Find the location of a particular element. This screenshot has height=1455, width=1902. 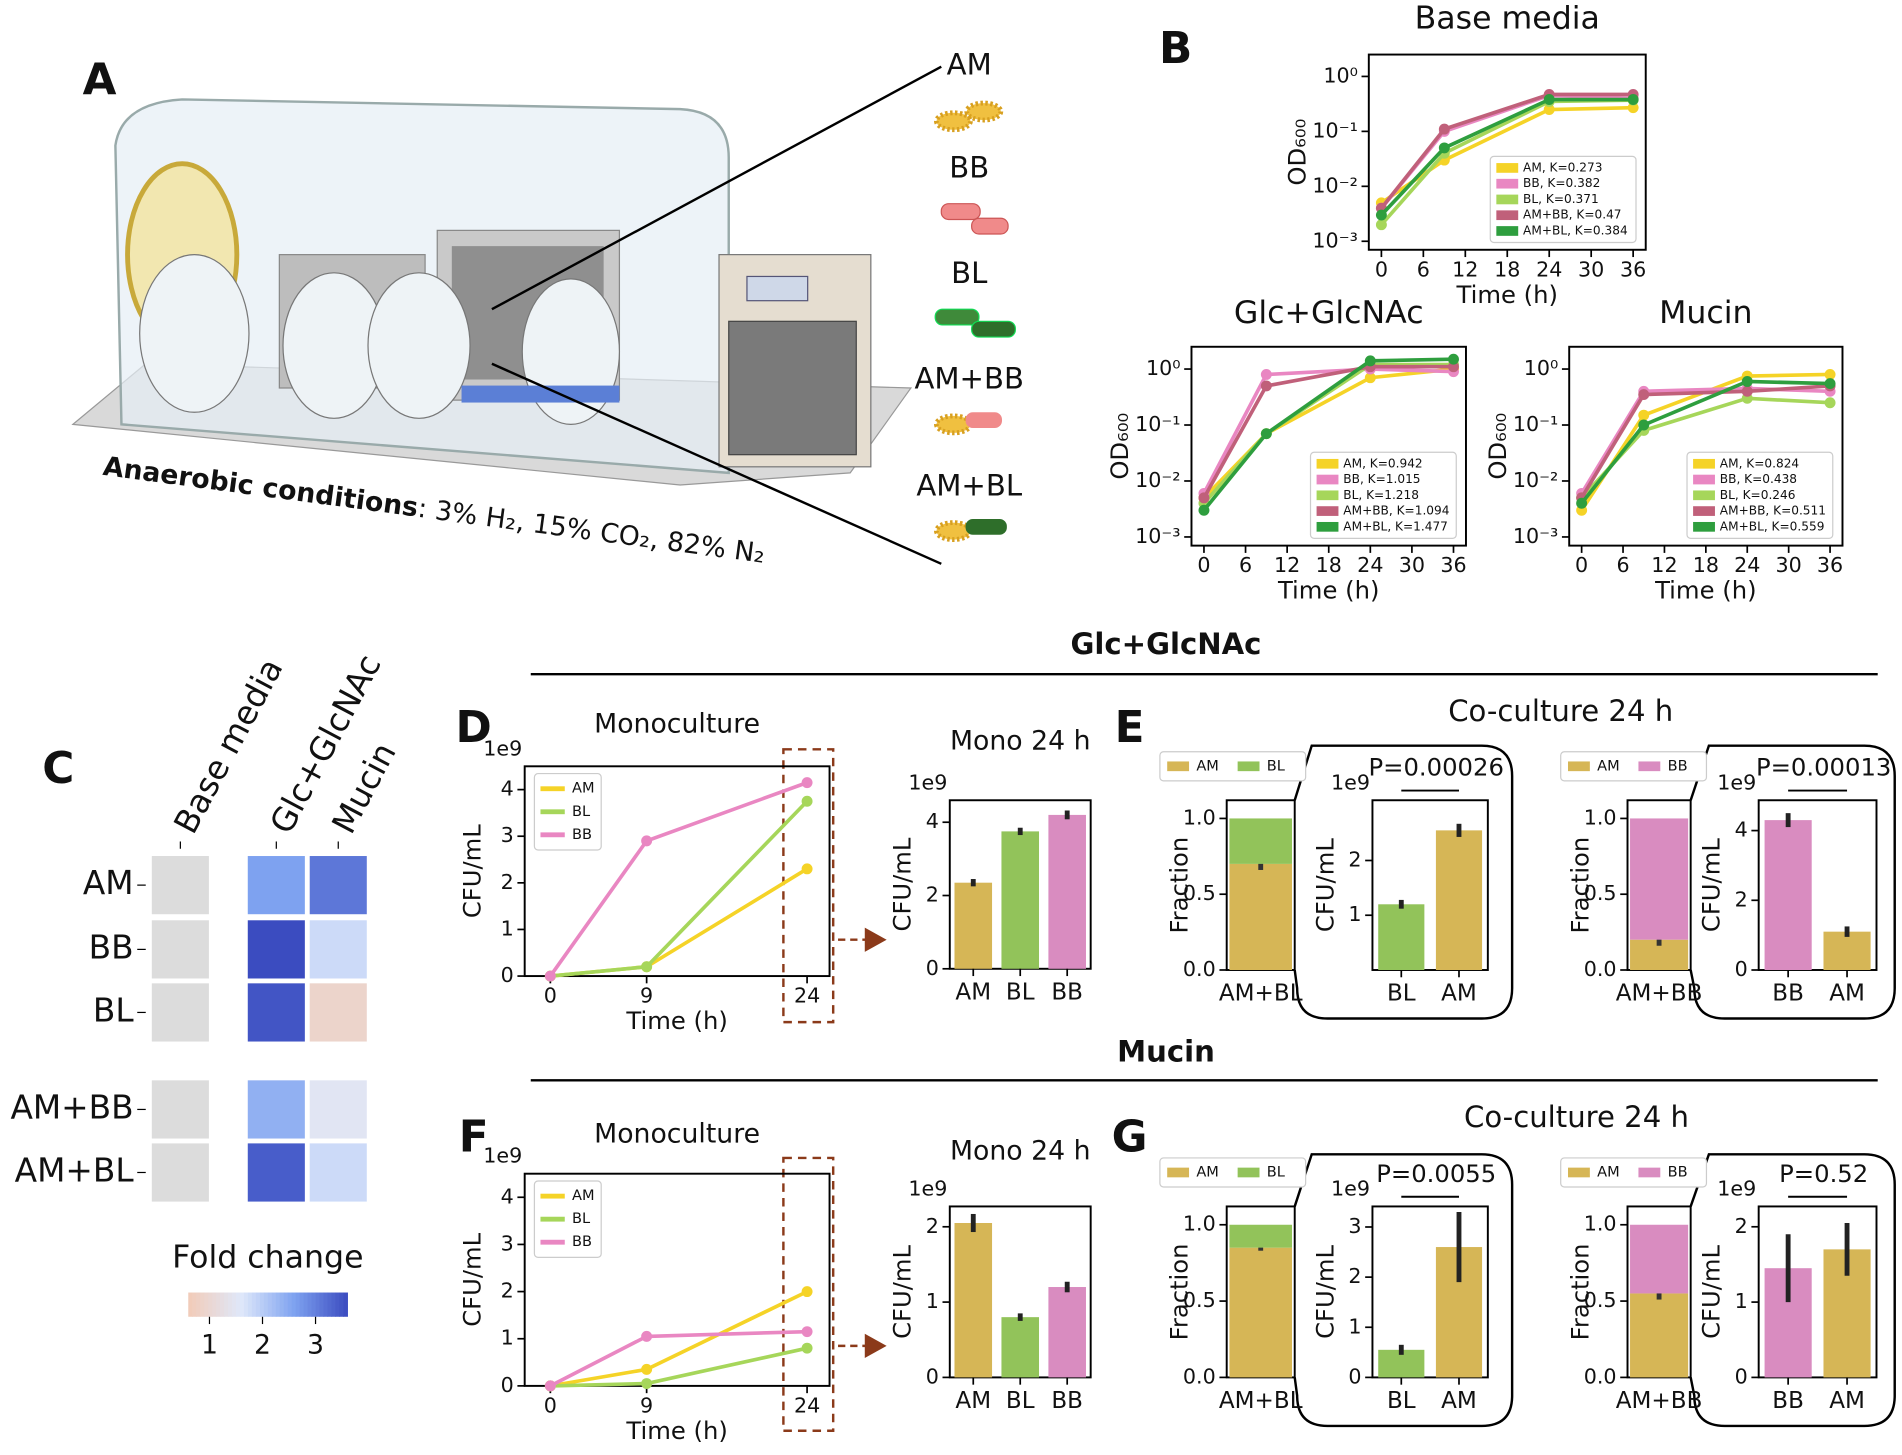

section-header: Mucin is located at coordinates (1166, 1052).